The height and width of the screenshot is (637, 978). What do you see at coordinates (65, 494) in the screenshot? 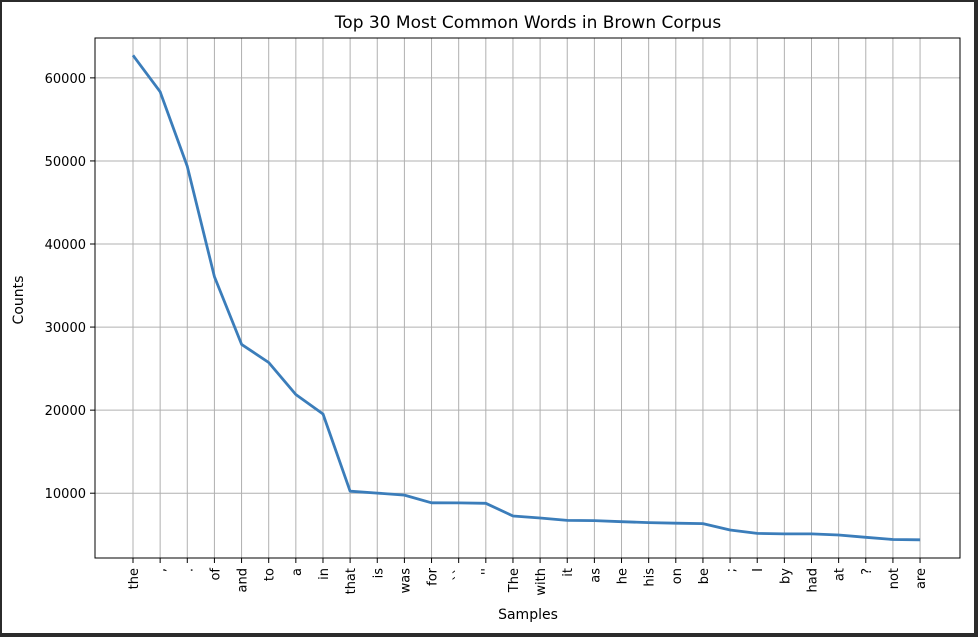
I see `y-tick-label: 10000` at bounding box center [65, 494].